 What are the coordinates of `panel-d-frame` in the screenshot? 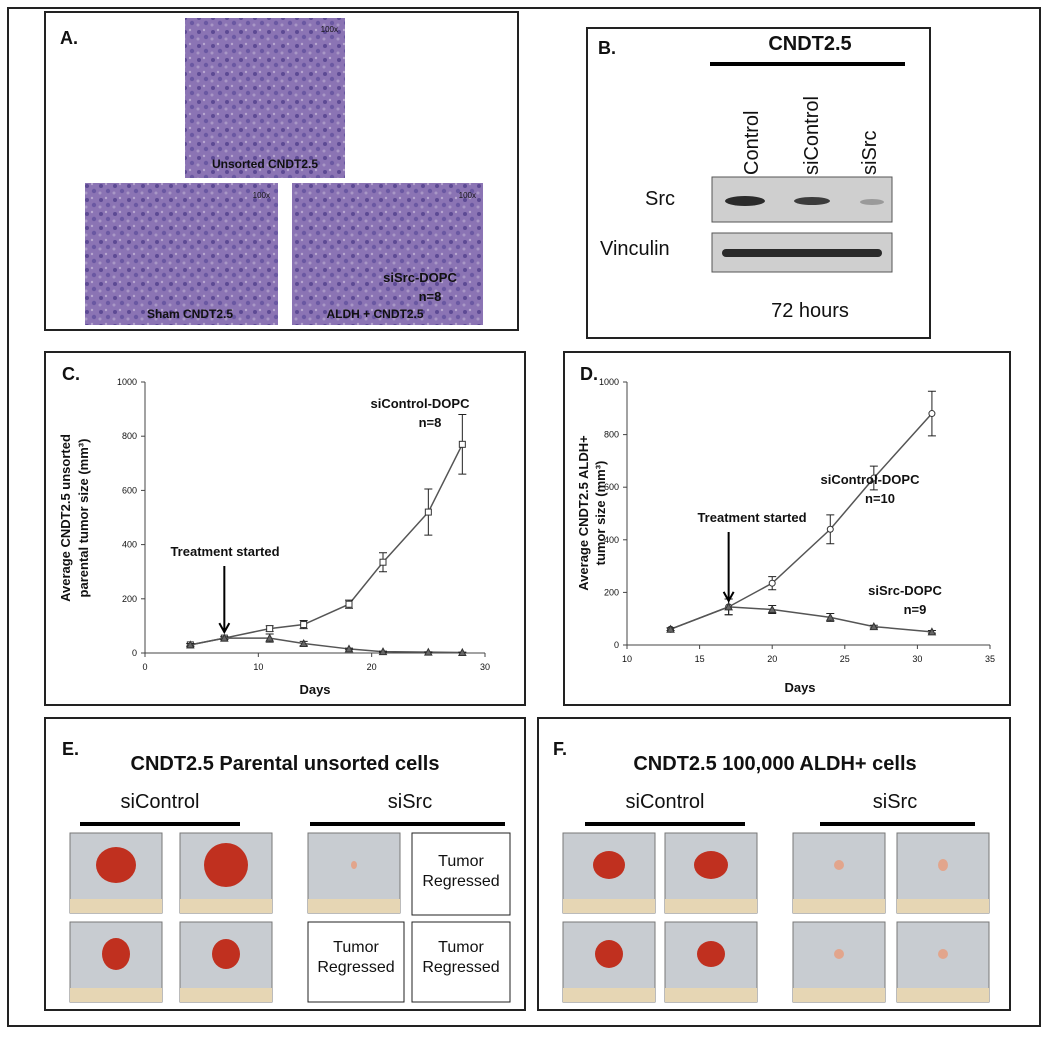 It's located at (787, 528).